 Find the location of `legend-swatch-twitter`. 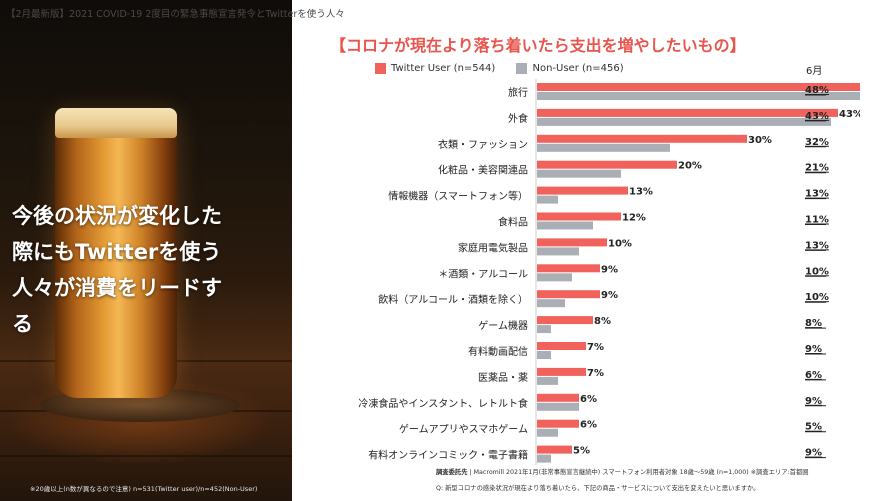

legend-swatch-twitter is located at coordinates (380, 68).